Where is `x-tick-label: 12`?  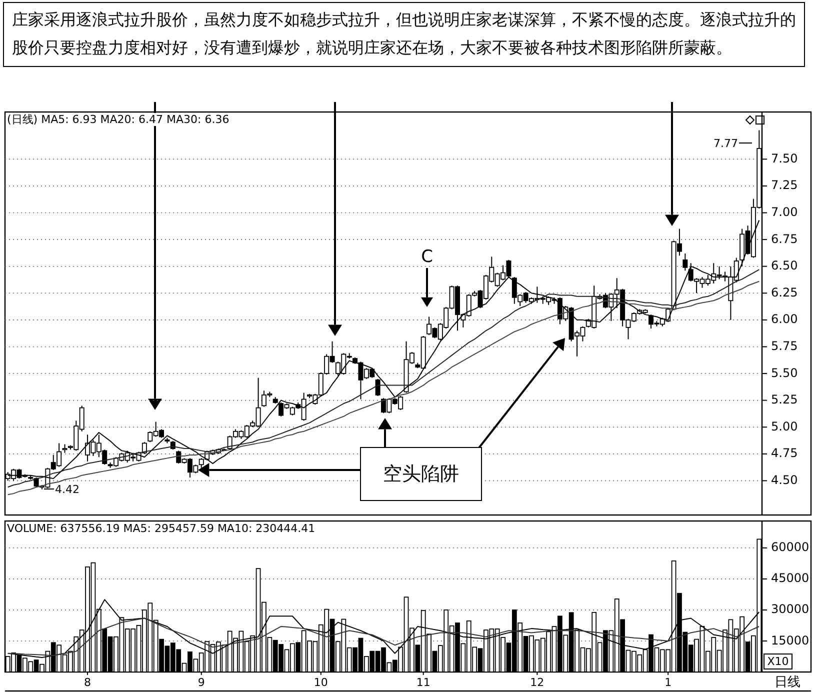
x-tick-label: 12 is located at coordinates (537, 682).